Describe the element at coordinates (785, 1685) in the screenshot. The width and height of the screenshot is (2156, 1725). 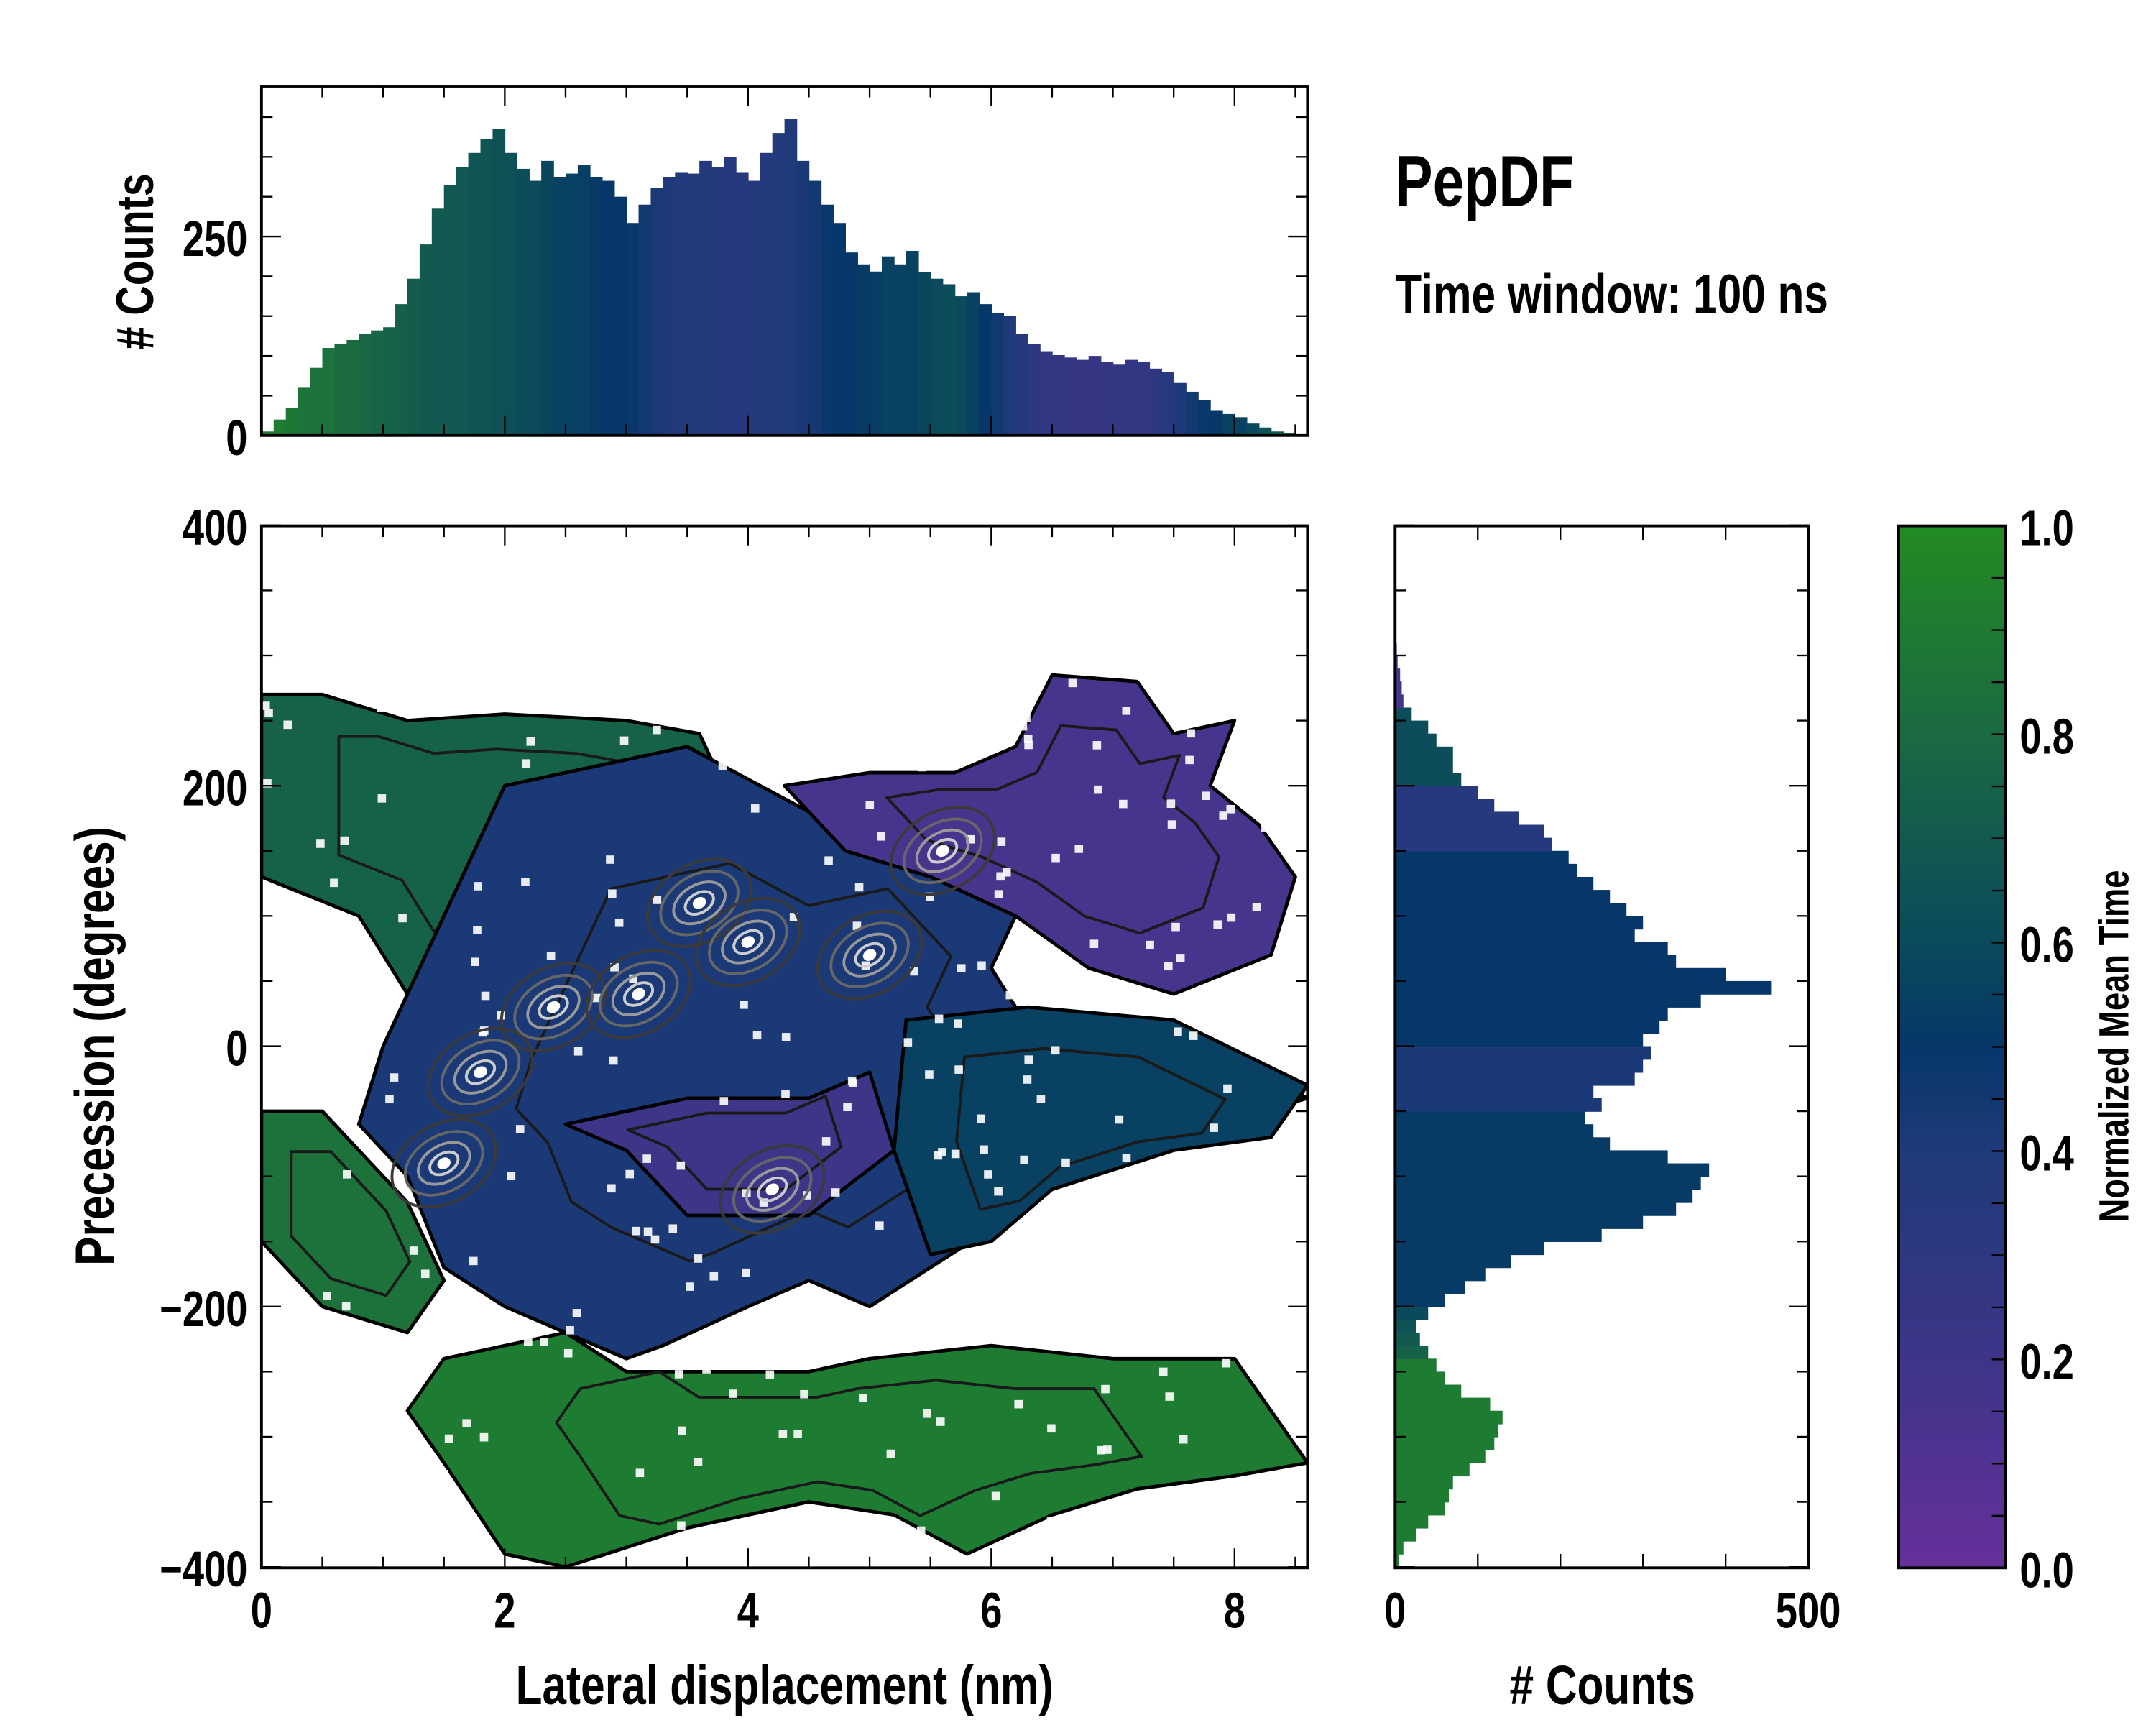
I see `main-xlabel: Lateral displacement (nm)` at that location.